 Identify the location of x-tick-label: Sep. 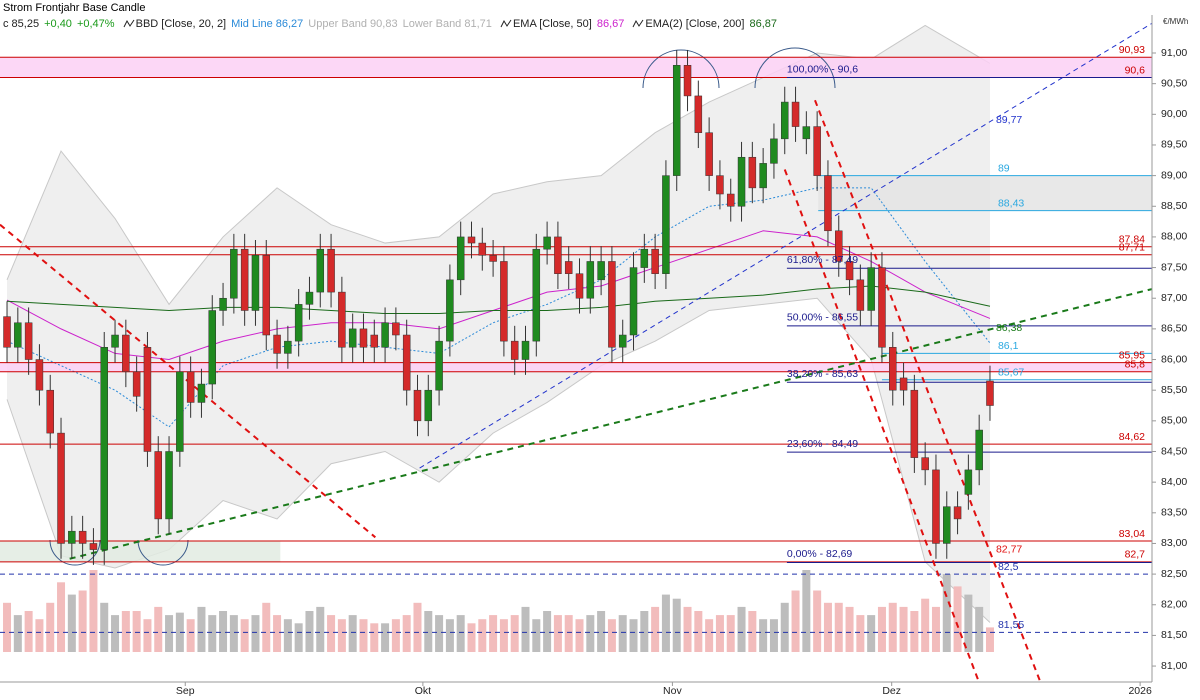
(185, 691).